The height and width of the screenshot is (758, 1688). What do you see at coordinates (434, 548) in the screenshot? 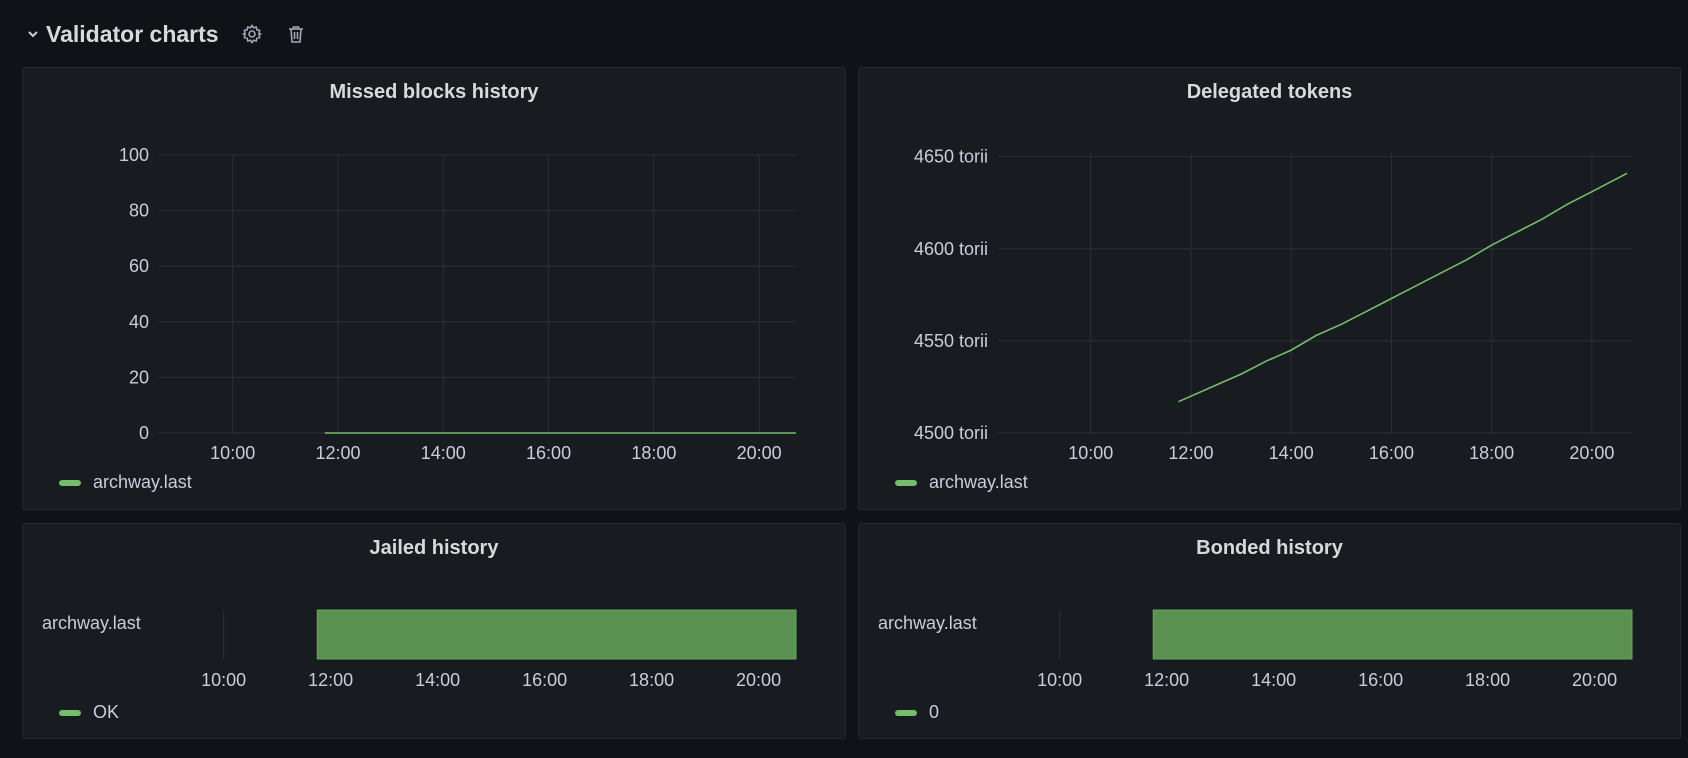
I see `panel-title: Jailed history` at bounding box center [434, 548].